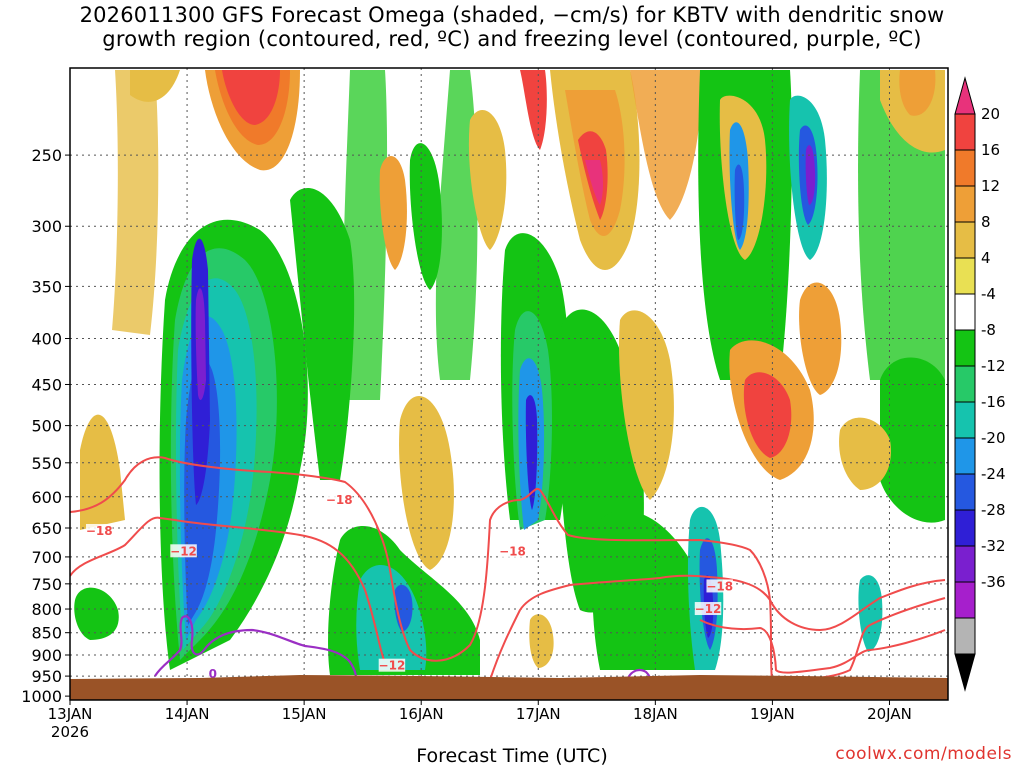 The height and width of the screenshot is (768, 1024). What do you see at coordinates (988, 294) in the screenshot?
I see `colorbar-tick-label: -4` at bounding box center [988, 294].